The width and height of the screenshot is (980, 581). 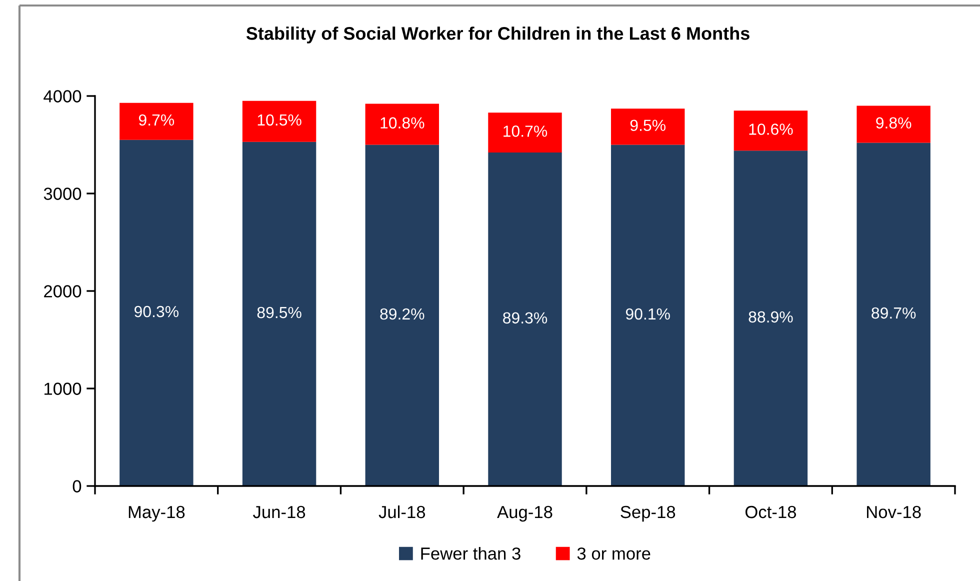 I want to click on y-tick-label: 2000, so click(x=63, y=291).